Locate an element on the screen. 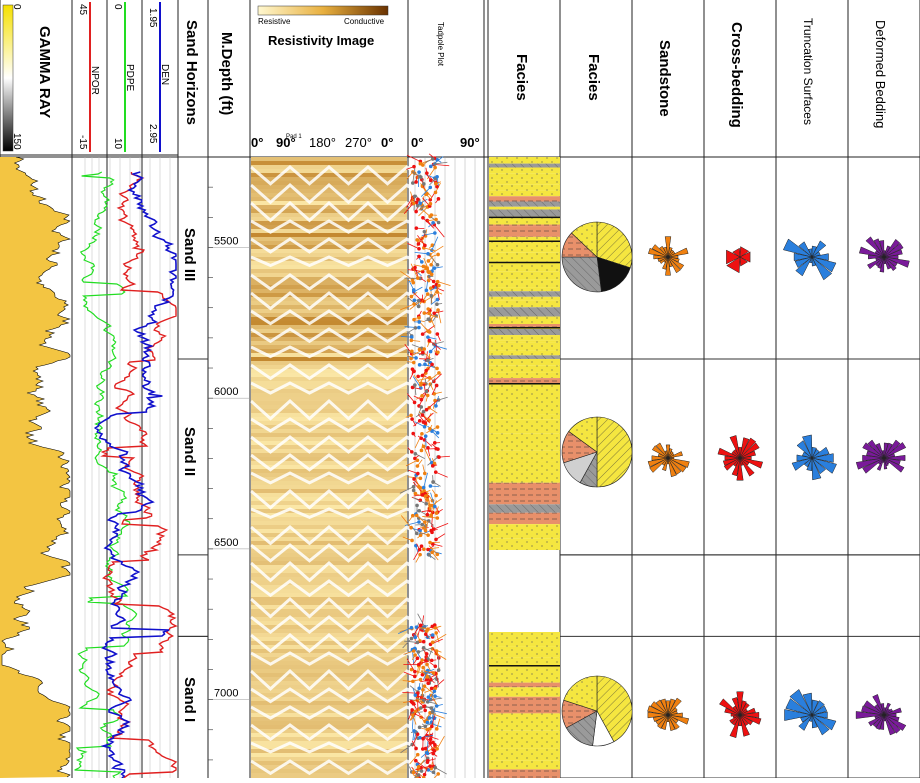  depth-tick-label: 6000 is located at coordinates (226, 392).